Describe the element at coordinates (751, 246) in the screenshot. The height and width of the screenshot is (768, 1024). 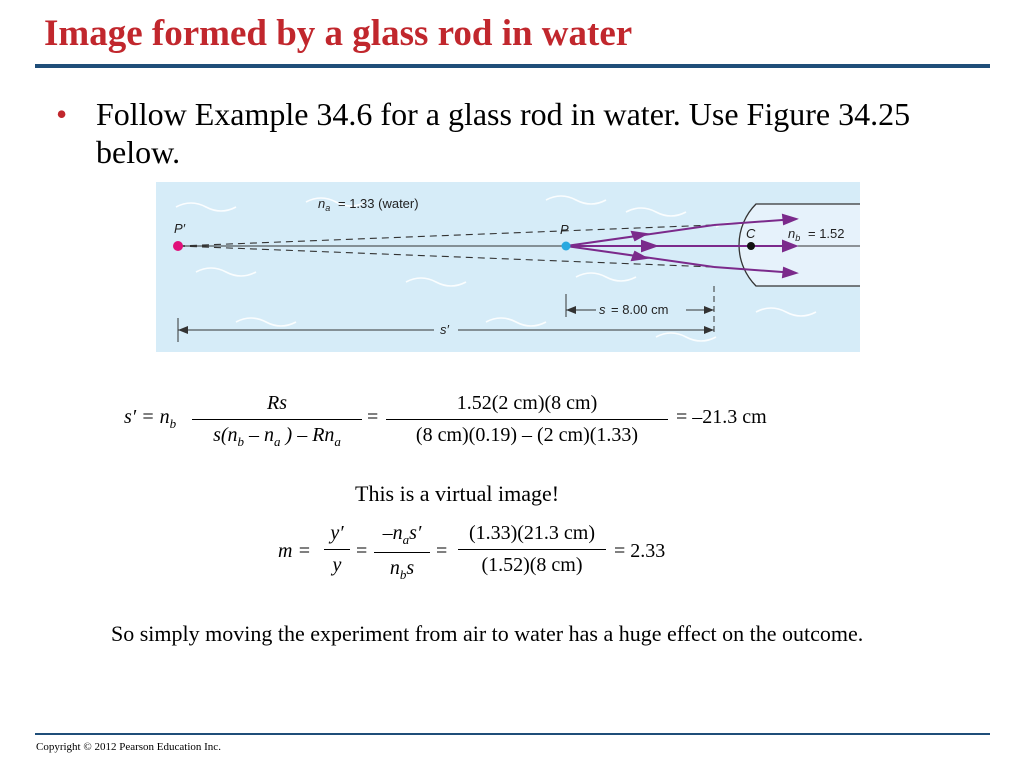
I see `point-c` at that location.